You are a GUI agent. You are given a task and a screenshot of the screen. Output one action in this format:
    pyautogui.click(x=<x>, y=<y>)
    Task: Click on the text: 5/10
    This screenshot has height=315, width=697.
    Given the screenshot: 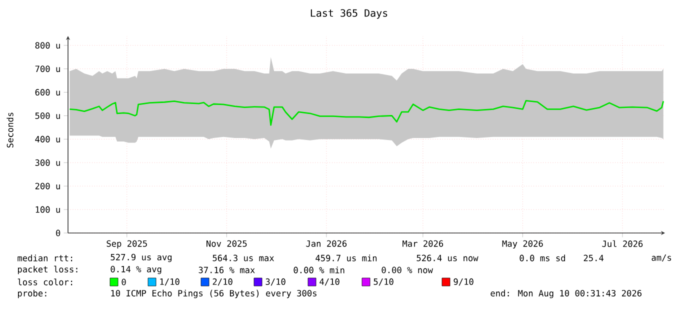 What is the action you would take?
    pyautogui.click(x=384, y=282)
    